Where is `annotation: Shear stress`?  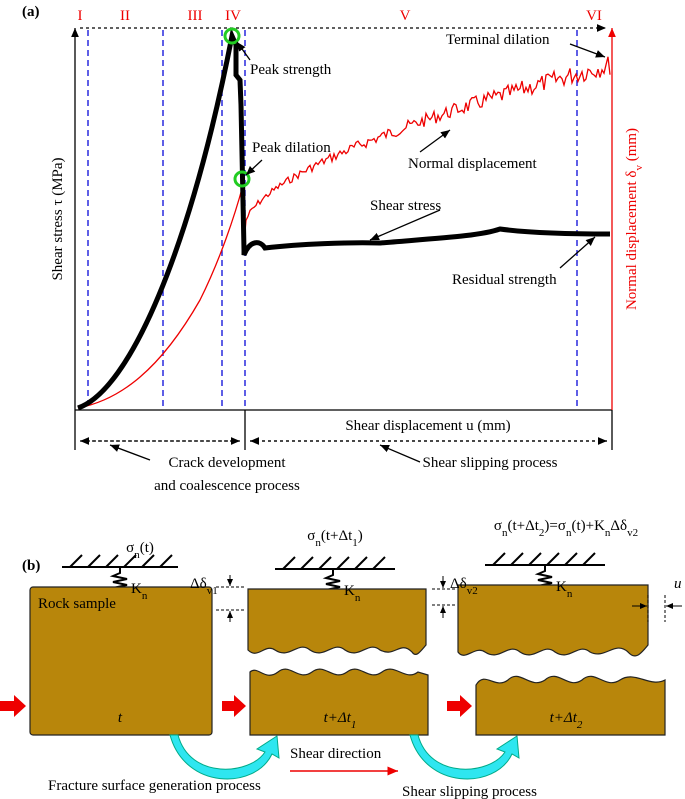 annotation: Shear stress is located at coordinates (405, 206).